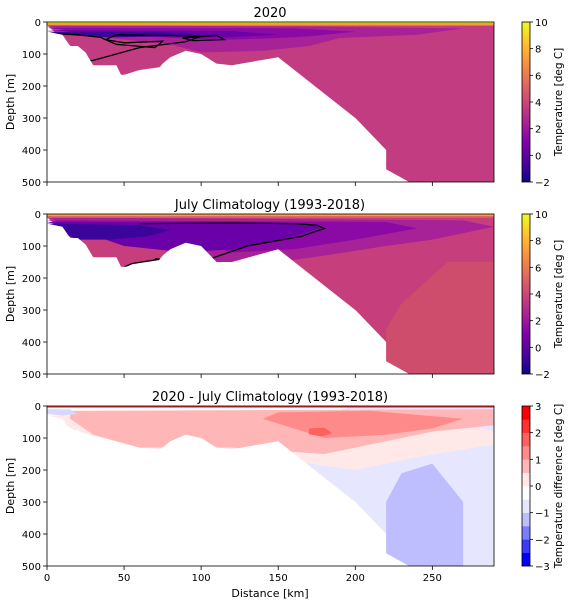  Describe the element at coordinates (278, 578) in the screenshot. I see `x-tick-label: 150` at that location.